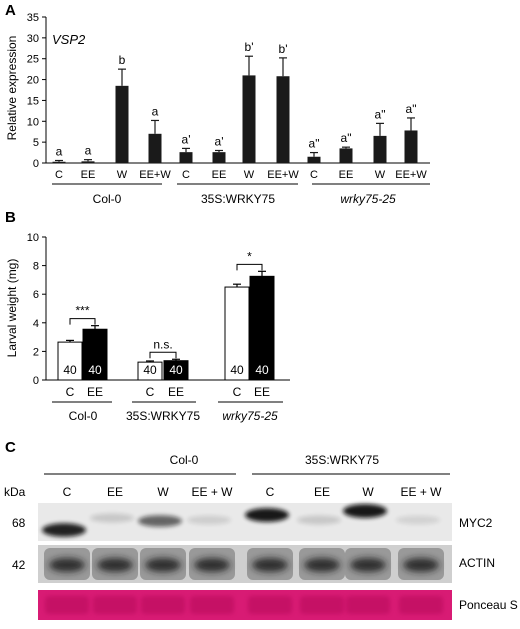 This screenshot has height=629, width=520. Describe the element at coordinates (249, 47) in the screenshot. I see `significance-letter-a: b'` at that location.